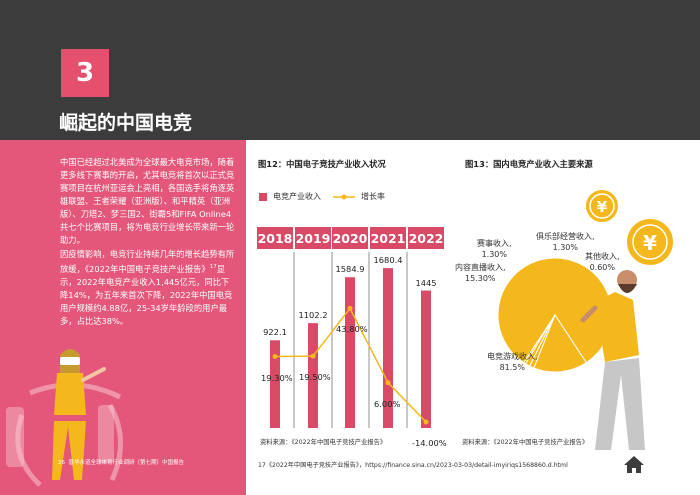 The image size is (700, 495). What do you see at coordinates (275, 332) in the screenshot?
I see `revenue-value-label: 922.1` at bounding box center [275, 332].